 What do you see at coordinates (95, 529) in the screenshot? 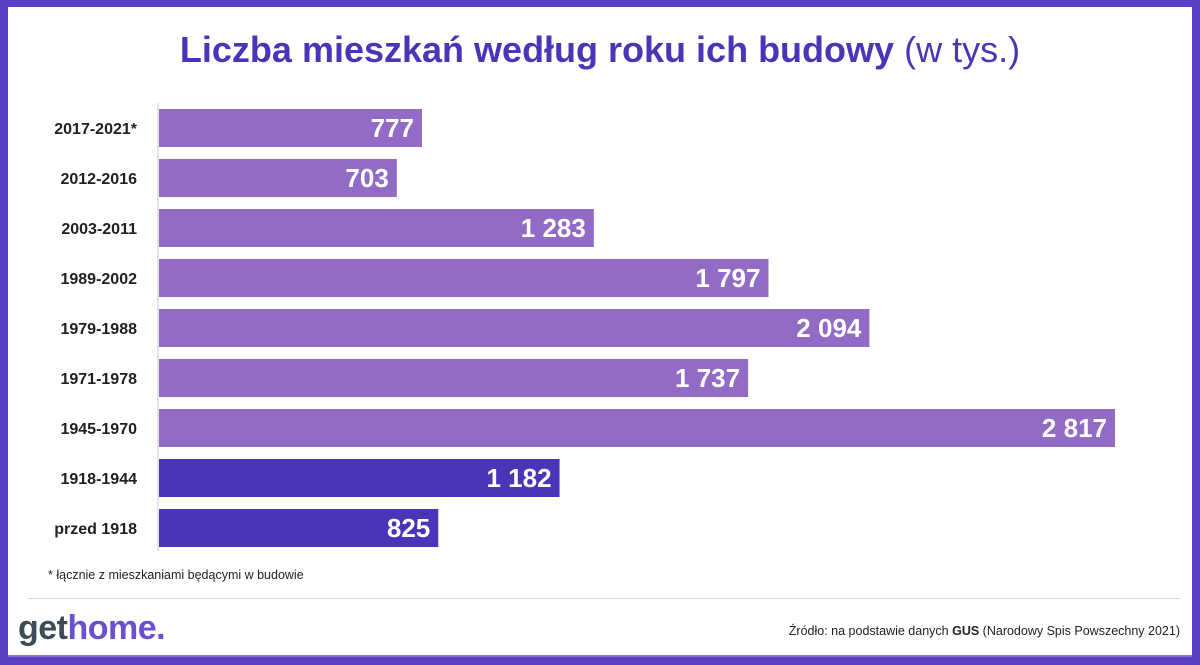
I see `category-label: przed 1918` at bounding box center [95, 529].